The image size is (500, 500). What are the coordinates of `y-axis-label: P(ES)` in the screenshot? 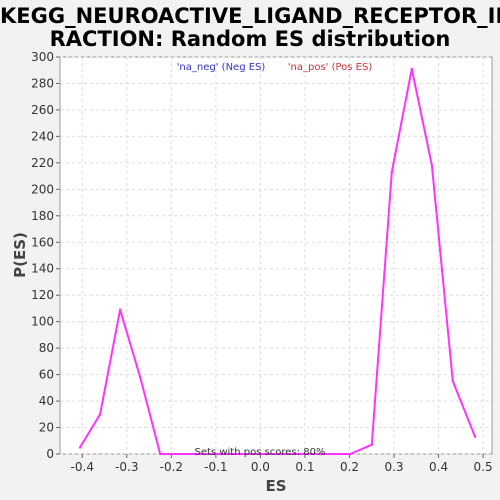 It's located at (20, 255).